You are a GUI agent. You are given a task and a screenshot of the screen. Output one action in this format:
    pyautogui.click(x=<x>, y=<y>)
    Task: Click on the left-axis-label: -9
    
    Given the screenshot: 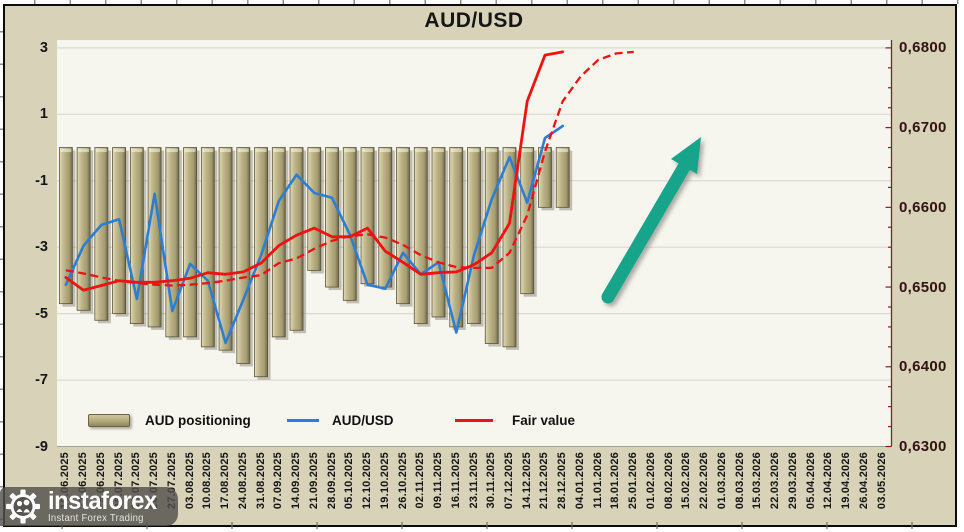 What is the action you would take?
    pyautogui.click(x=41, y=446)
    